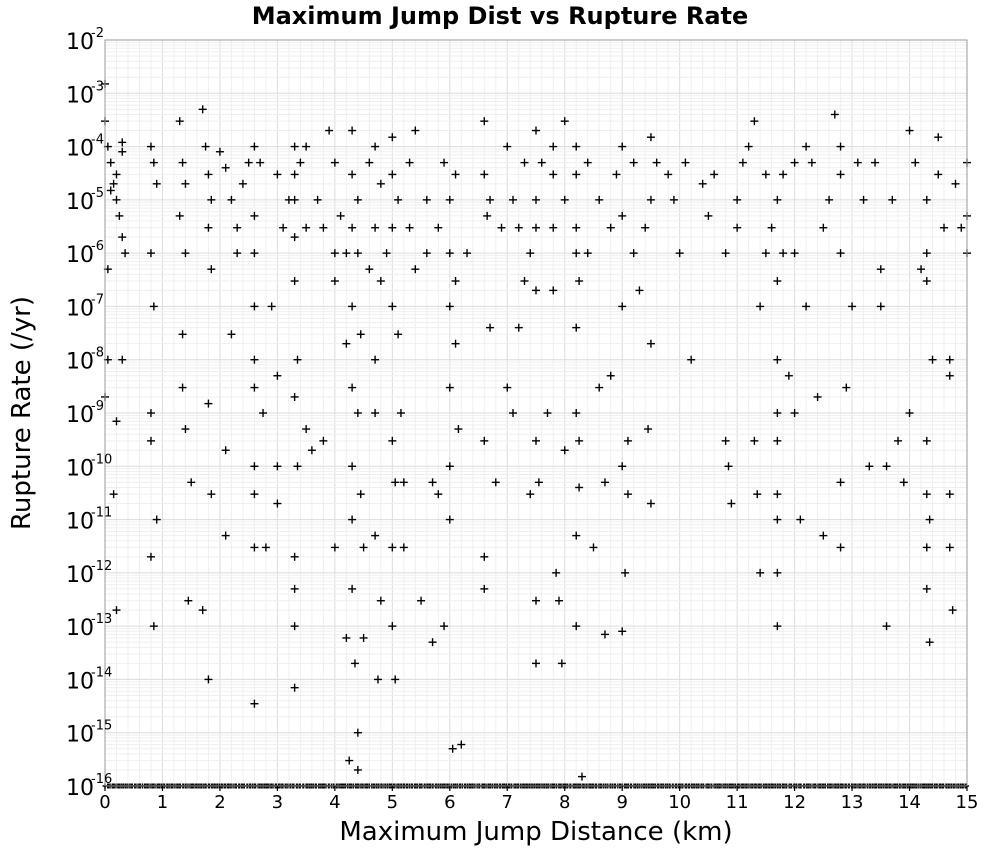 The height and width of the screenshot is (850, 1000). Describe the element at coordinates (909, 802) in the screenshot. I see `x-tick-label: 14` at that location.